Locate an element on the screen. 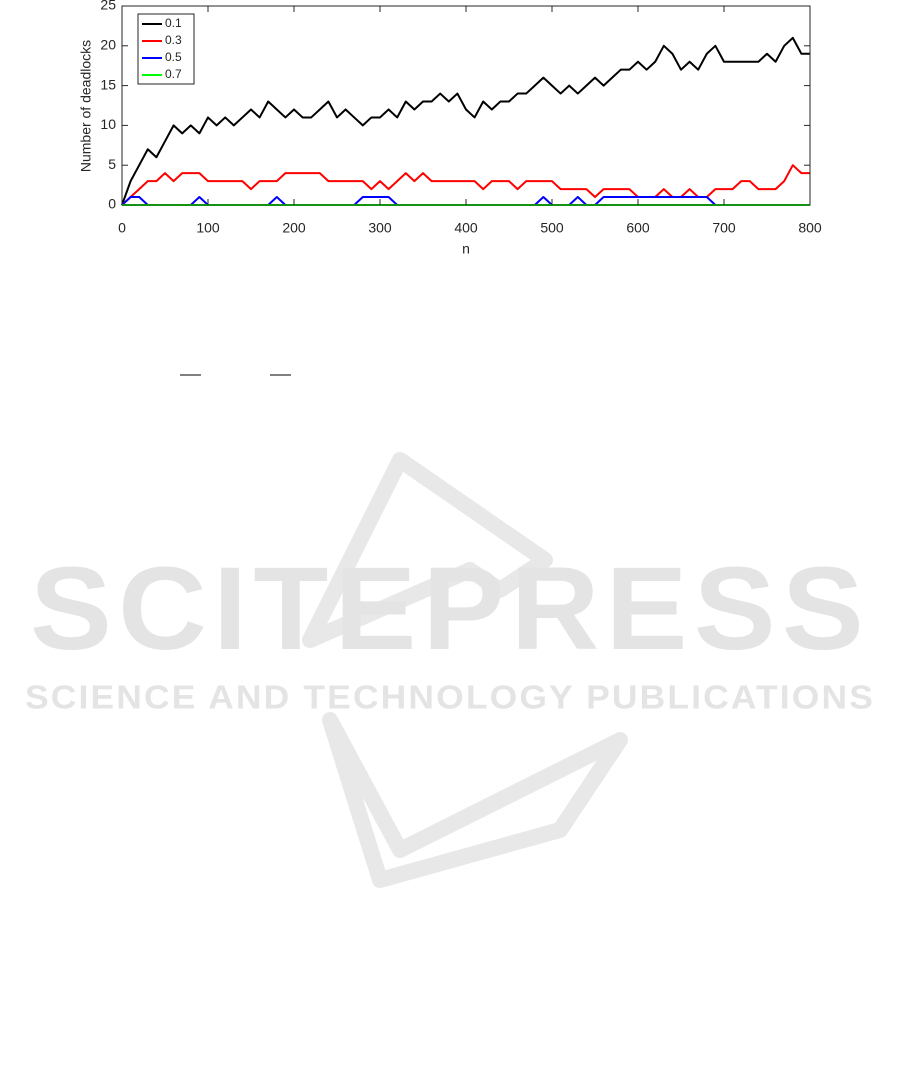  x-tick-label: 500 is located at coordinates (552, 228).